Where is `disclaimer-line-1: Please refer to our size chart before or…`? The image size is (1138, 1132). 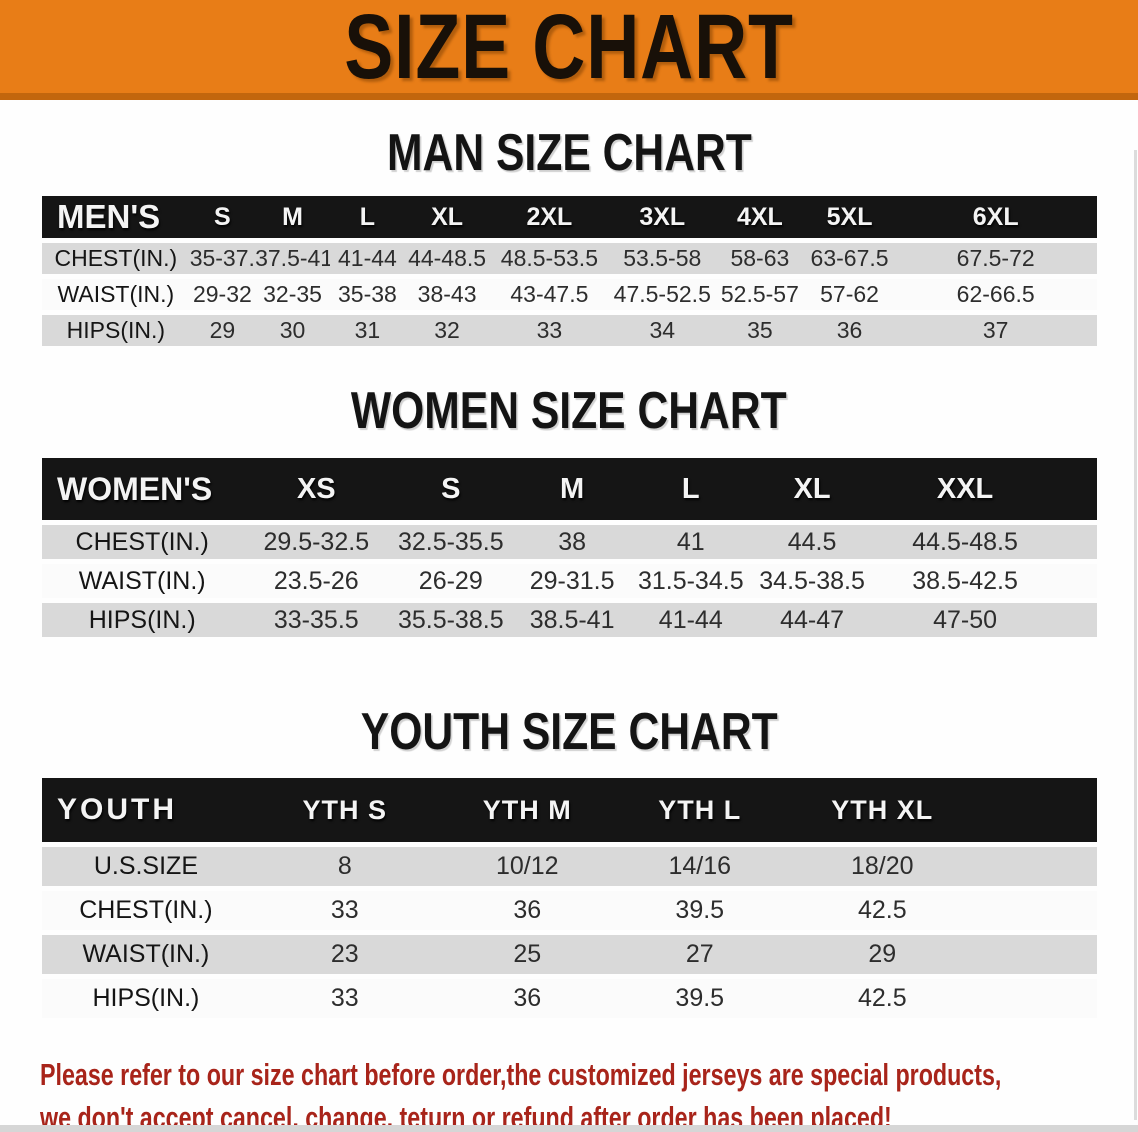 disclaimer-line-1: Please refer to our size chart before or… is located at coordinates (521, 1074).